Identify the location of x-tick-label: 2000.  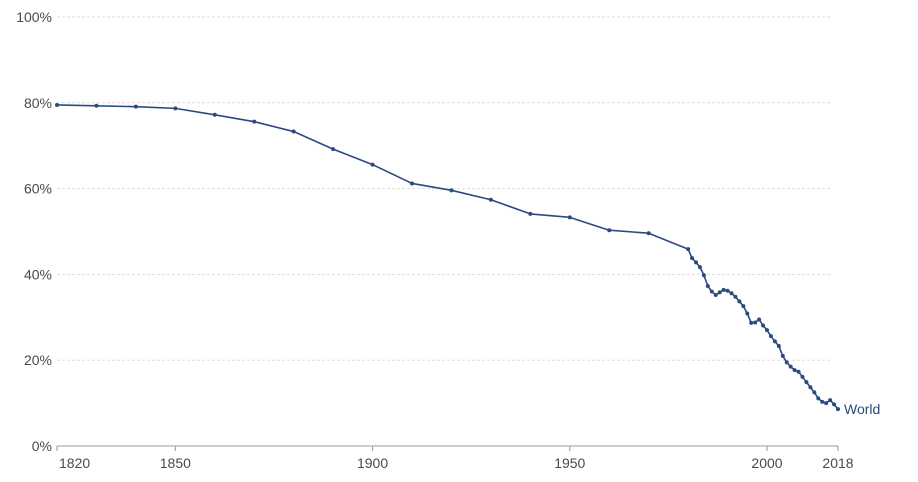
(766, 463).